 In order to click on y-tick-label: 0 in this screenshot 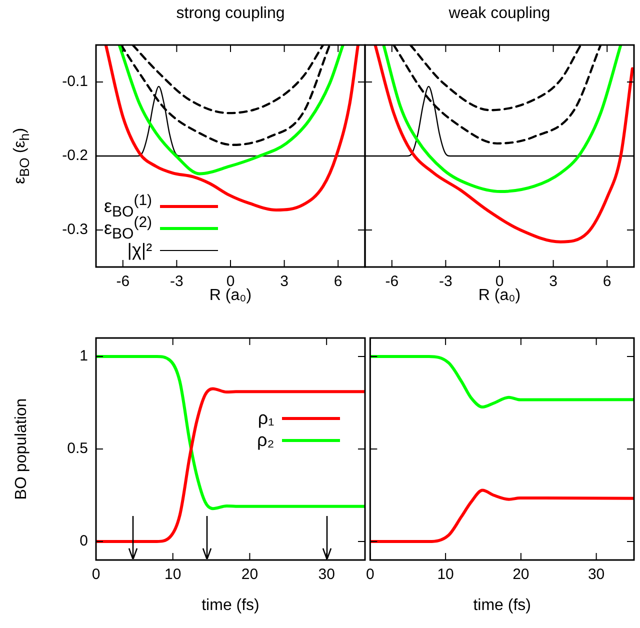, I will do `click(84, 541)`.